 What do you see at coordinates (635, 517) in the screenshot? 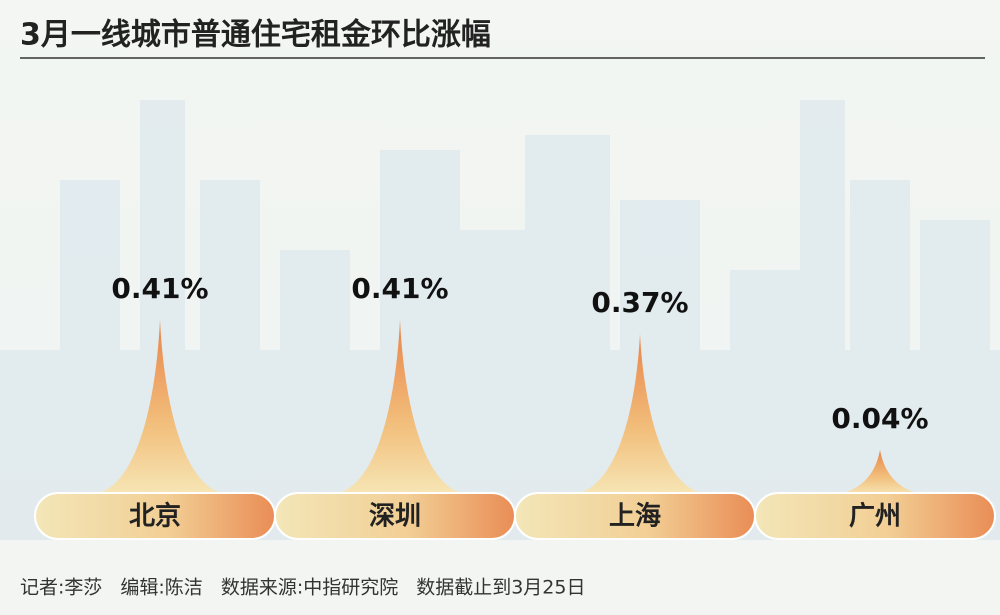
I see `category-label: 上海` at bounding box center [635, 517].